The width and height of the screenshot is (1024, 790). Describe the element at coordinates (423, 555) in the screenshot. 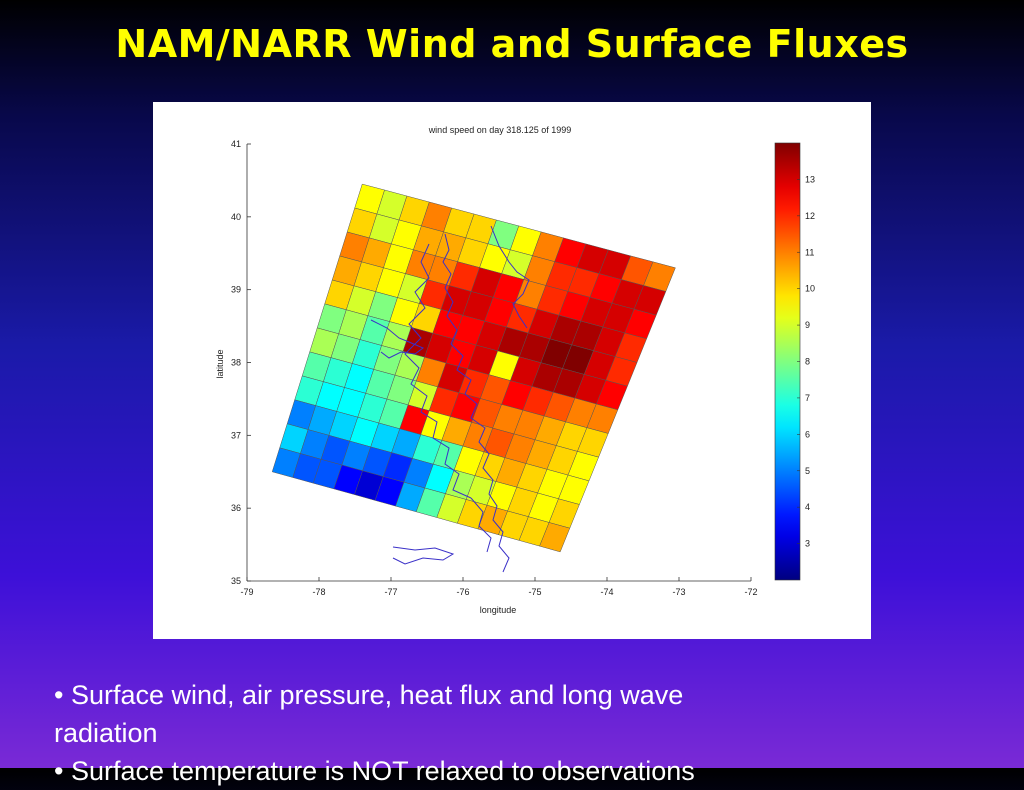

I see `southern-sounds` at that location.